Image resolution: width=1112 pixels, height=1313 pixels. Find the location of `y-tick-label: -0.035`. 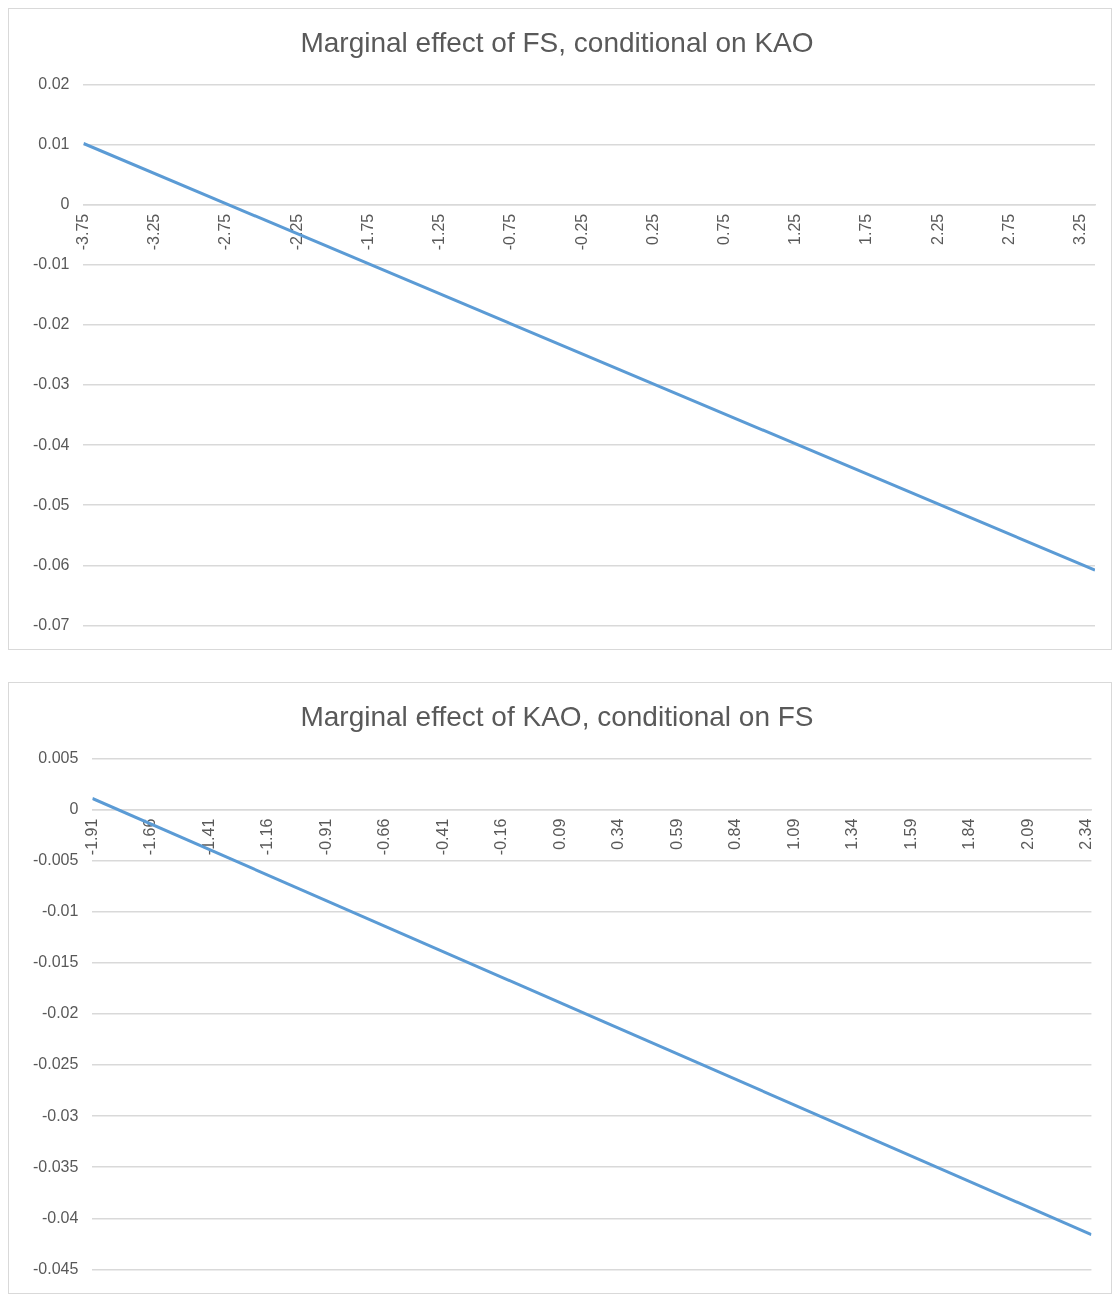

y-tick-label: -0.035 is located at coordinates (55, 1166).